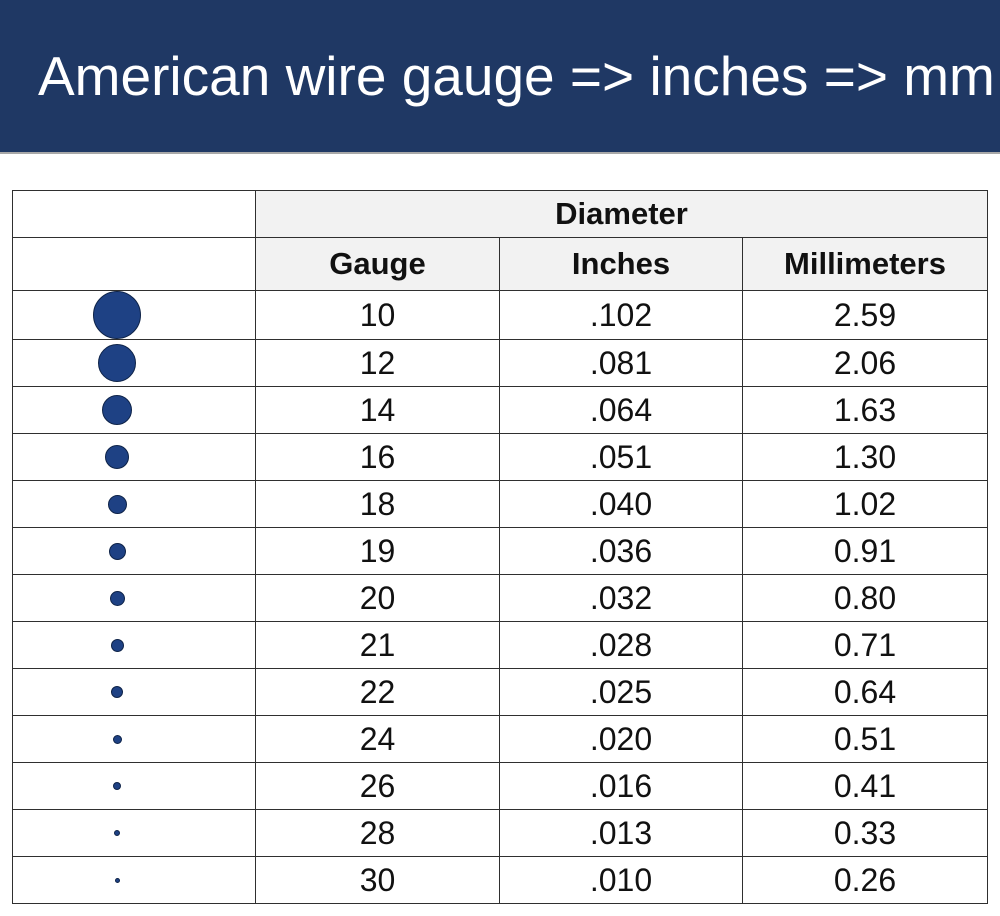  Describe the element at coordinates (621, 410) in the screenshot. I see `inches-cell: .064` at that location.